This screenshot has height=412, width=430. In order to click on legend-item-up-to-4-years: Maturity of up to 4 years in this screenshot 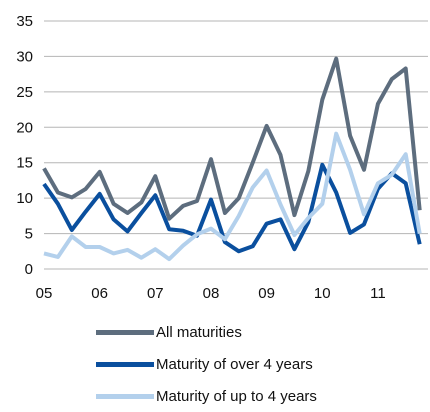, I will do `click(206, 396)`.